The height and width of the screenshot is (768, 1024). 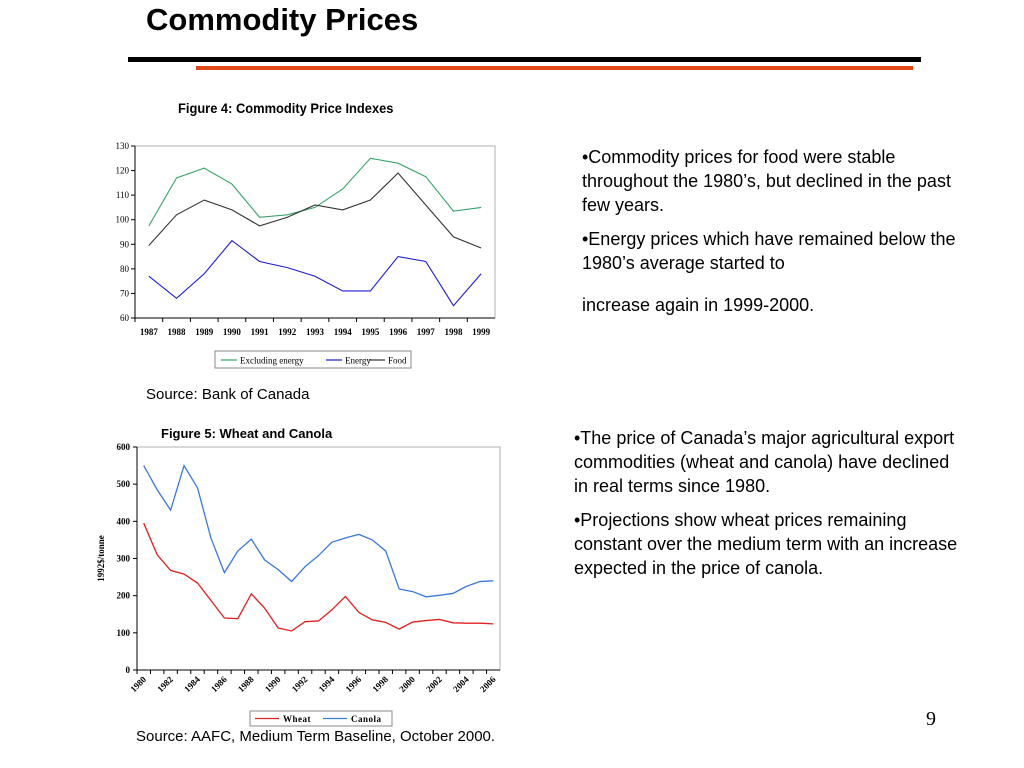 I want to click on x-tick-label: 1980, so click(x=138, y=684).